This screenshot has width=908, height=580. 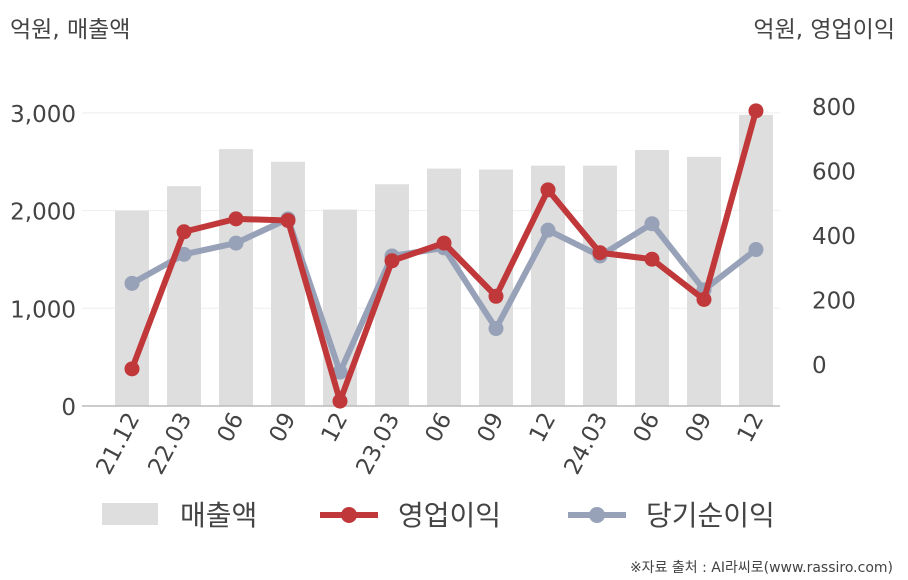 I want to click on y-right-tick-label: 0, so click(x=819, y=366).